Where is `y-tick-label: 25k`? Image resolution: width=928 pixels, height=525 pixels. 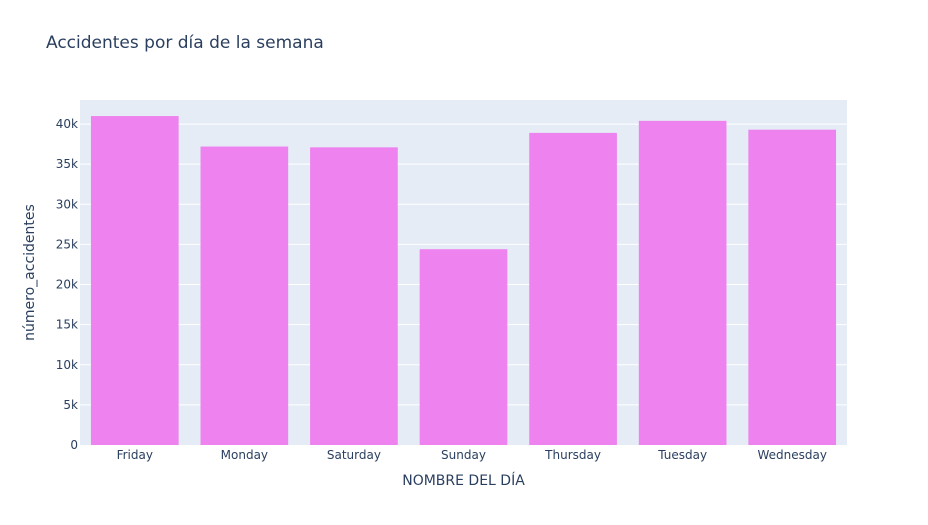
y-tick-label: 25k is located at coordinates (67, 244).